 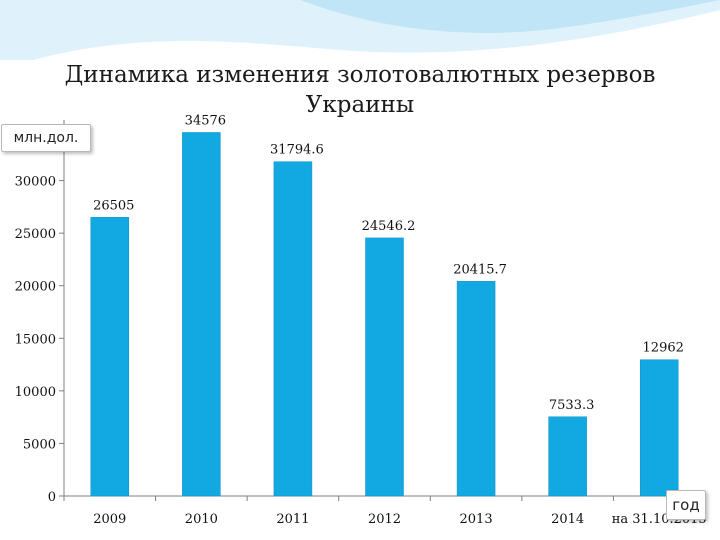 What do you see at coordinates (384, 519) in the screenshot?
I see `x-category-label: 2012` at bounding box center [384, 519].